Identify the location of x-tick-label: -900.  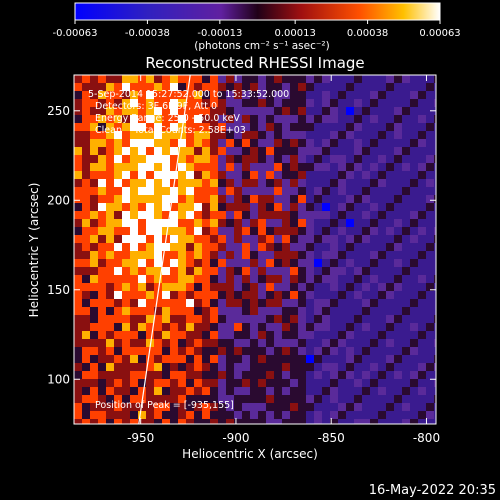
(235, 438).